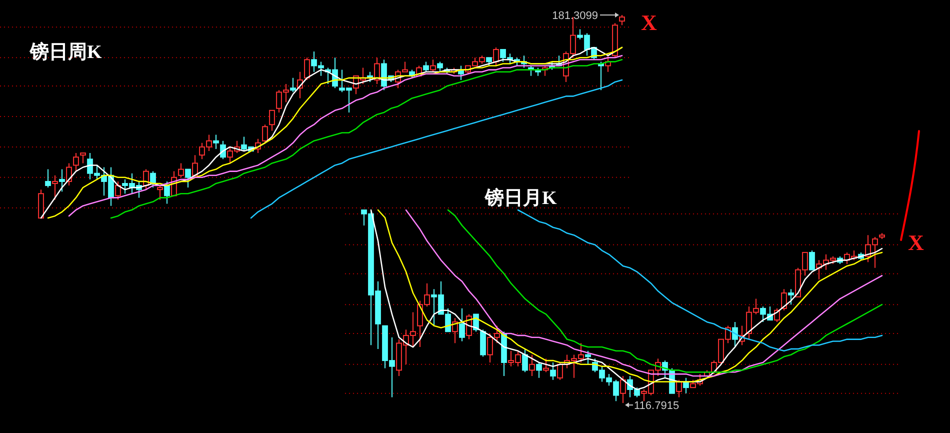 Image resolution: width=950 pixels, height=433 pixels. What do you see at coordinates (657, 406) in the screenshot?
I see `annotation: 116.7915` at bounding box center [657, 406].